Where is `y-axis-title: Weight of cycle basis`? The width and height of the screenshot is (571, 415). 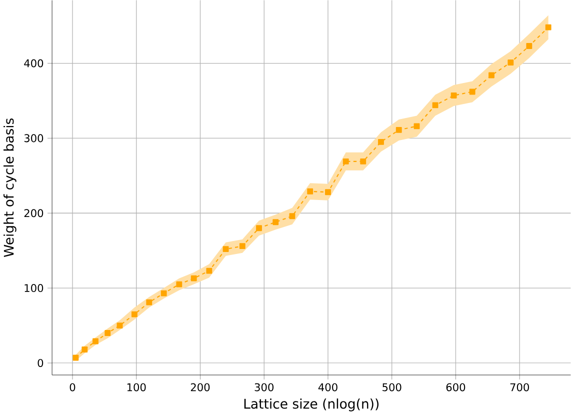 y-axis-title: Weight of cycle basis is located at coordinates (10, 188).